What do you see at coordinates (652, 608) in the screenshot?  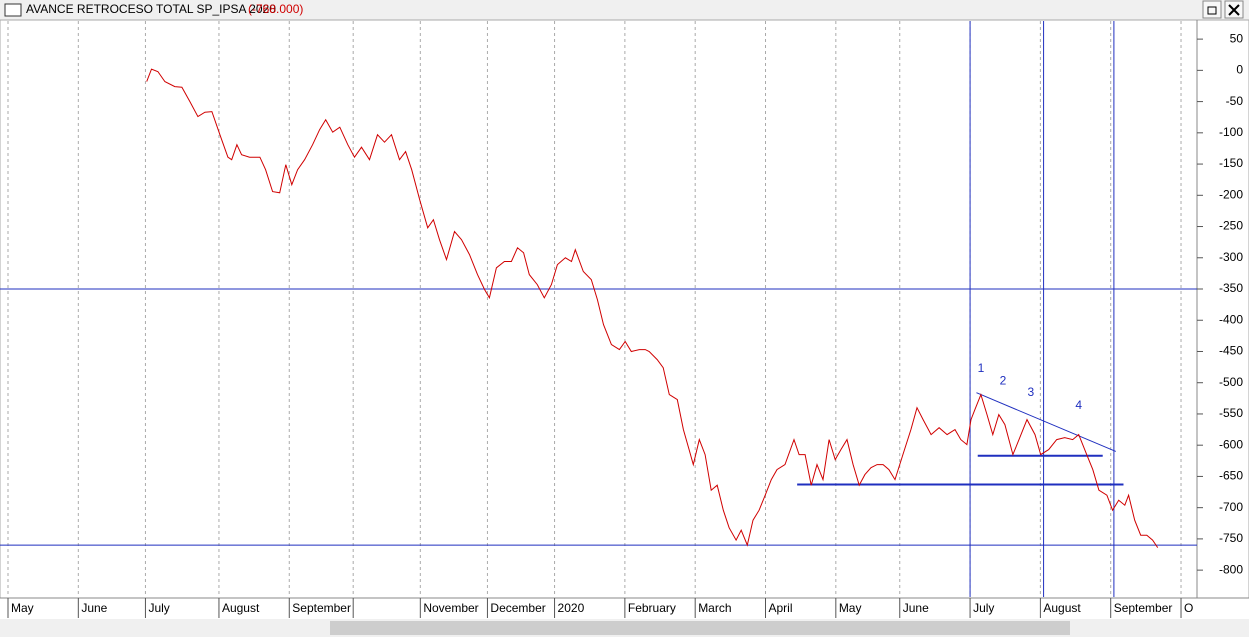 I see `x-tick-label: February` at bounding box center [652, 608].